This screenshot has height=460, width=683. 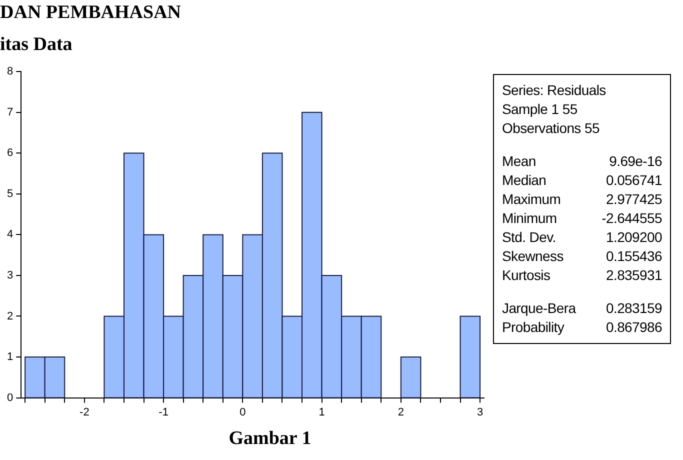 I want to click on y-tick-label: 2, so click(x=10, y=316).